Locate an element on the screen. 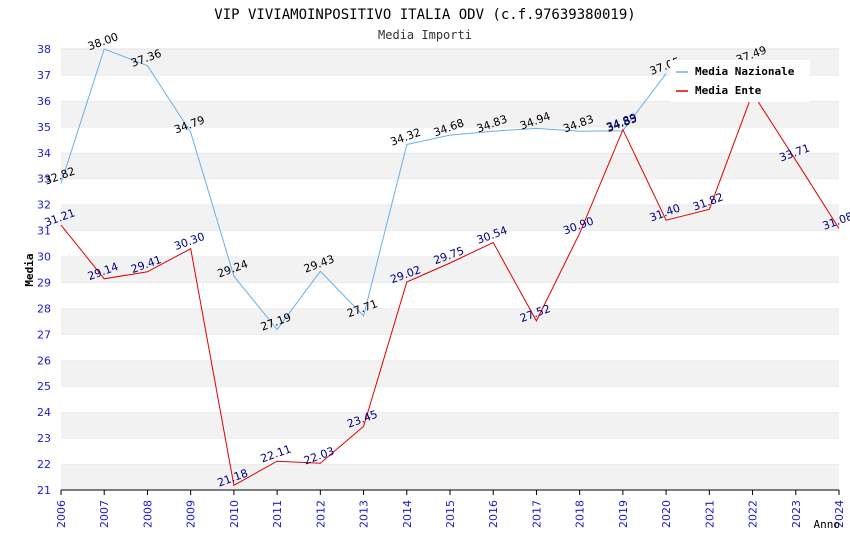  y-tick-label: 34 is located at coordinates (44, 153).